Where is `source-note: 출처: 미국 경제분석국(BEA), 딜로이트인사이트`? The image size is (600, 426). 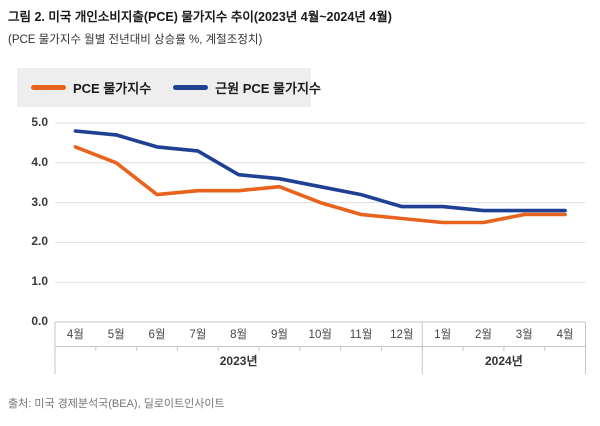 source-note: 출처: 미국 경제분석국(BEA), 딜로이트인사이트 is located at coordinates (116, 404).